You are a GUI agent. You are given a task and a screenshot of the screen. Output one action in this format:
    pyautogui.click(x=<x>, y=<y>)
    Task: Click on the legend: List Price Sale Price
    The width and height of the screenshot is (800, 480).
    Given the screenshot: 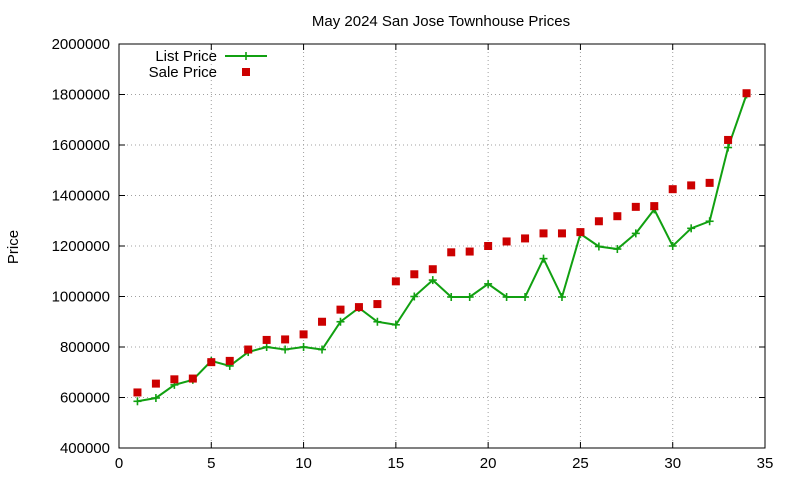 What is the action you would take?
    pyautogui.click(x=208, y=64)
    